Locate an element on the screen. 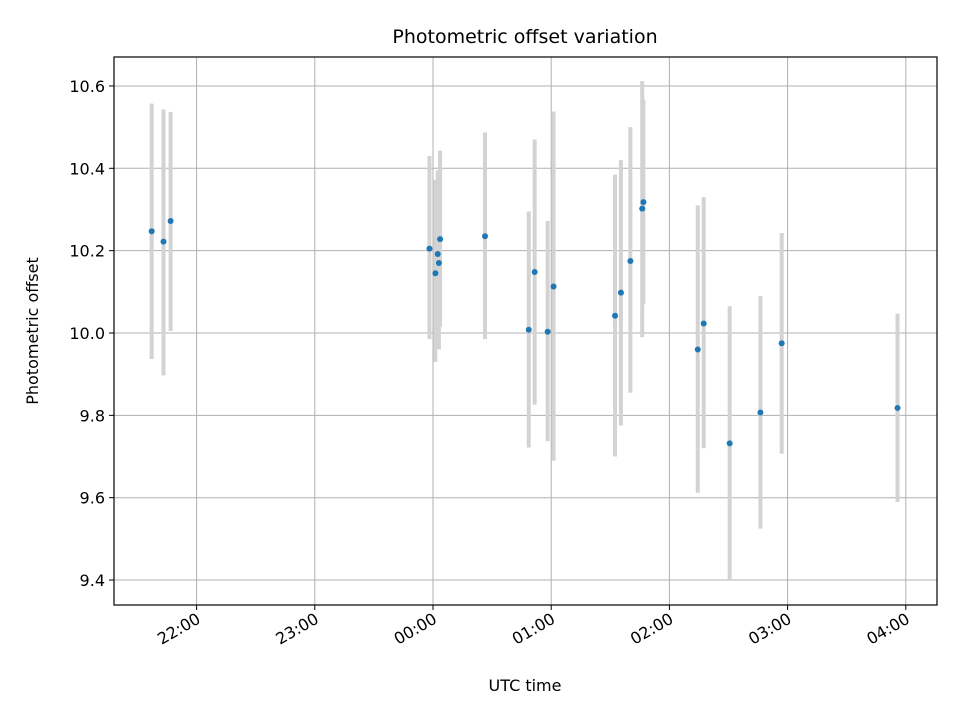 Image resolution: width=960 pixels, height=720 pixels. x-tick-label: 03:00 is located at coordinates (769, 629).